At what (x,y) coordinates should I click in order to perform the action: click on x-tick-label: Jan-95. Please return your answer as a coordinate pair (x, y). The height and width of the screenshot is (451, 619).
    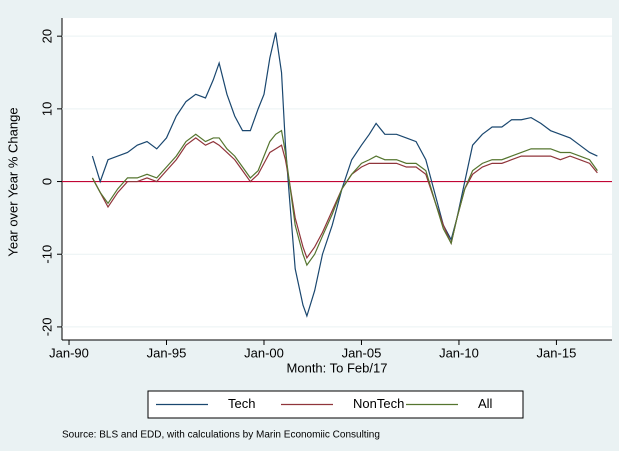
    Looking at the image, I should click on (167, 352).